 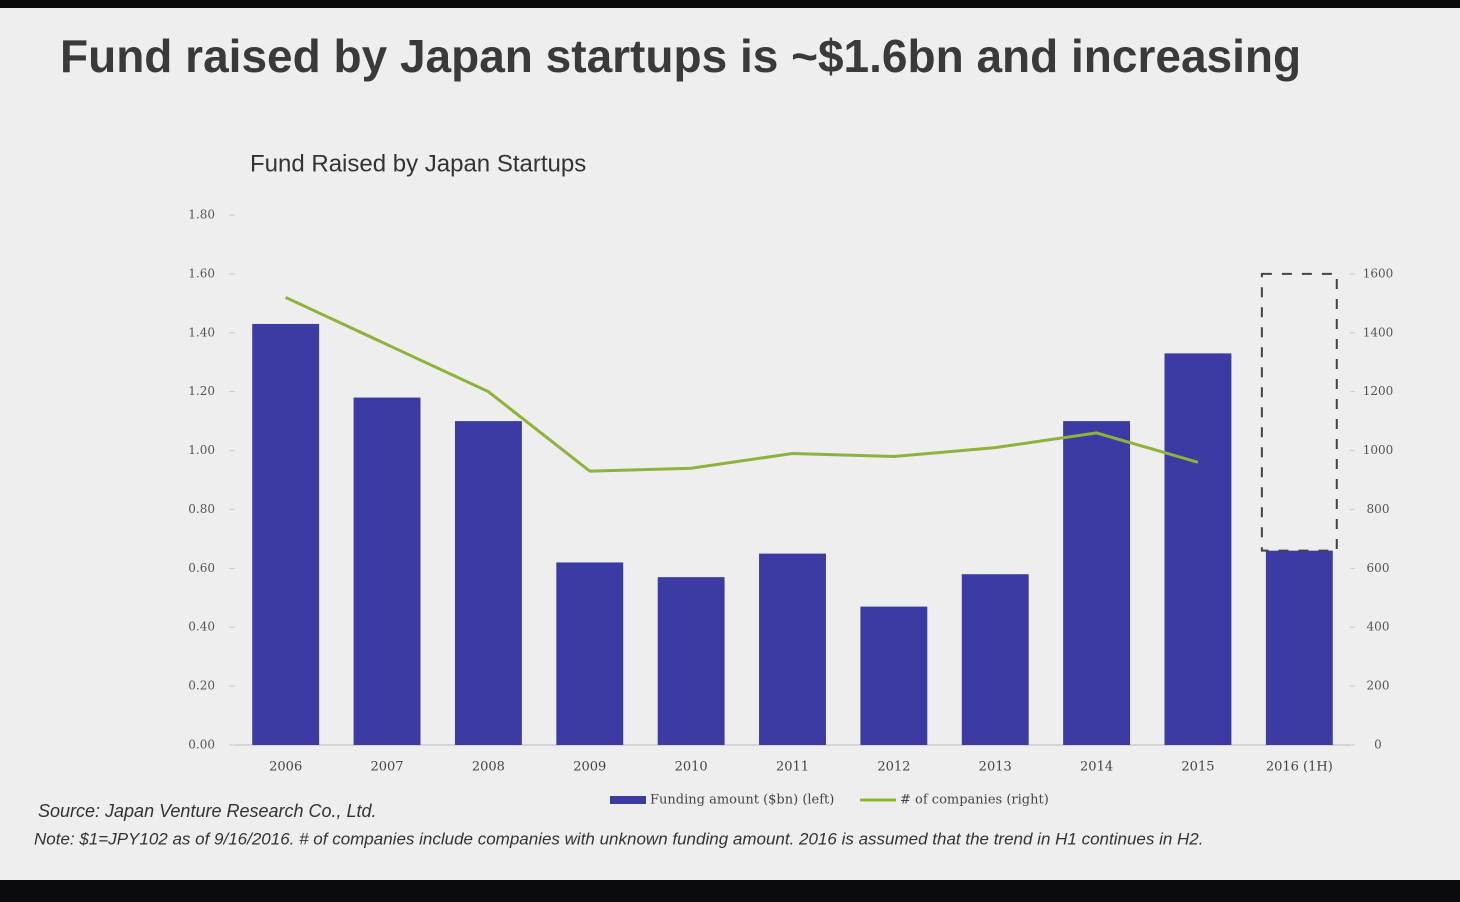 What do you see at coordinates (1096, 767) in the screenshot?
I see `x-tick-label: 2014` at bounding box center [1096, 767].